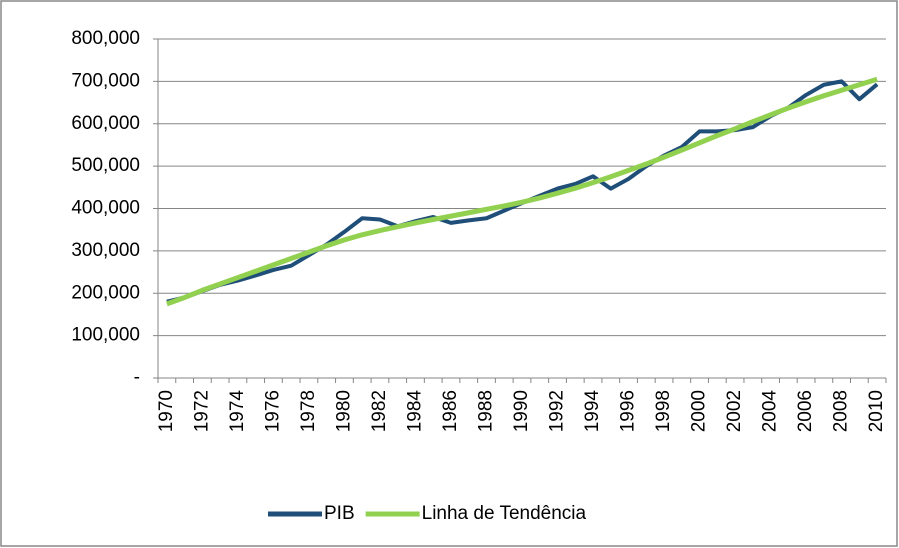 Image resolution: width=899 pixels, height=548 pixels. What do you see at coordinates (876, 411) in the screenshot?
I see `x-tick-label: 2010` at bounding box center [876, 411].